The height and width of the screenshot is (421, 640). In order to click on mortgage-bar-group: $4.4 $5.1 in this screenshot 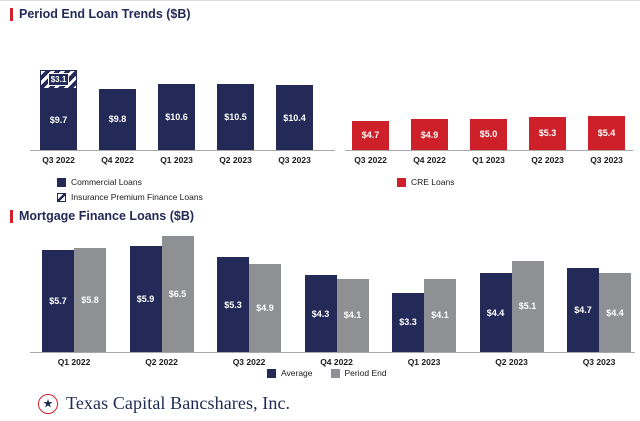, I will do `click(511, 306)`.